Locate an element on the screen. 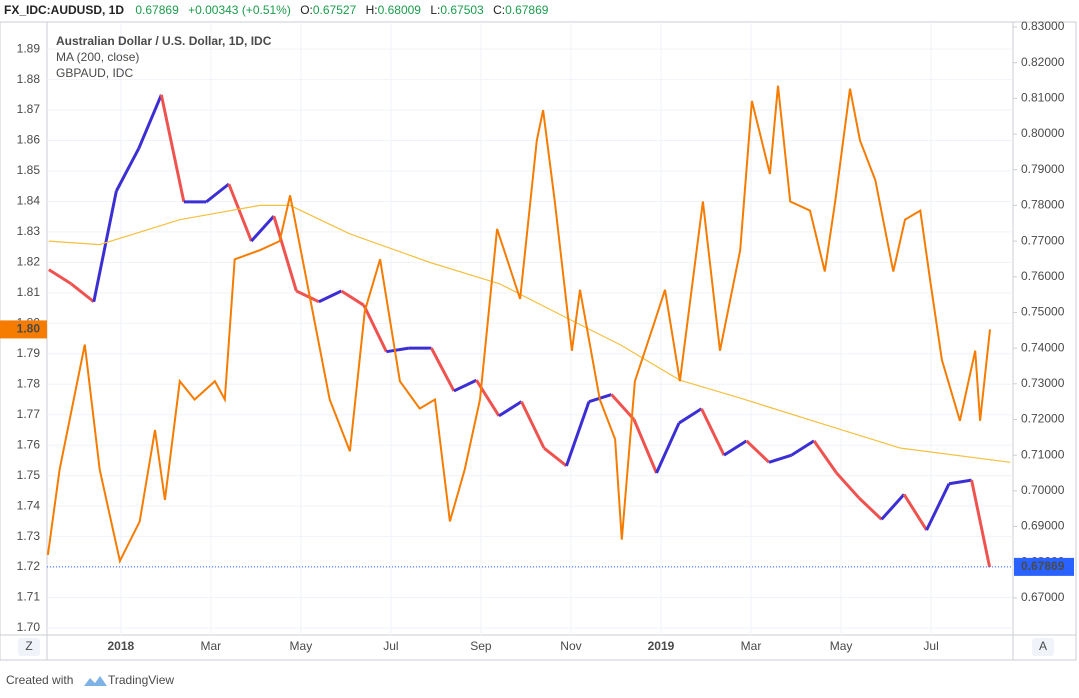 Image resolution: width=1079 pixels, height=698 pixels. change: +0.00343 (+0.51%) is located at coordinates (239, 10).